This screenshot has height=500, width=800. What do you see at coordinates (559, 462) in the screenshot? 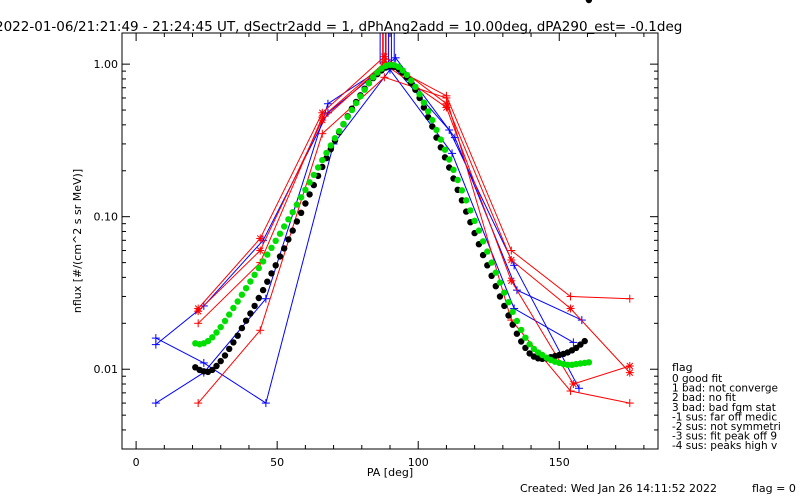
I see `x-tick-label: 150` at bounding box center [559, 462].